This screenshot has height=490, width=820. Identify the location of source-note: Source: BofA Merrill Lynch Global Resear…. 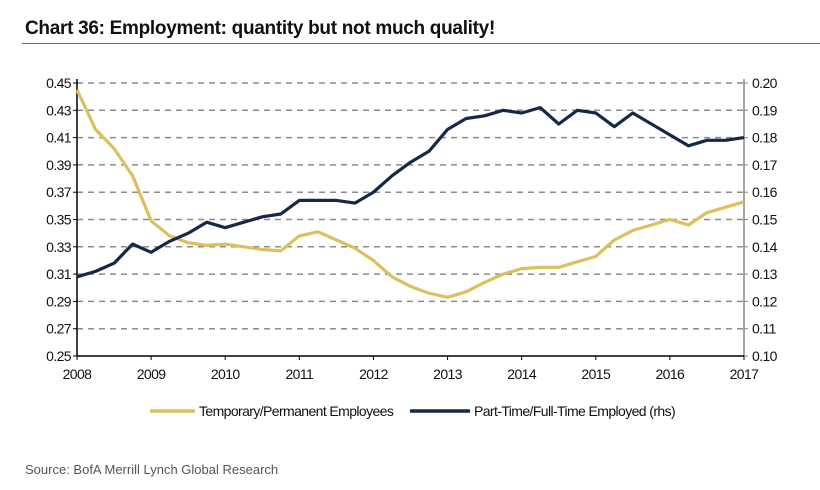
(152, 469).